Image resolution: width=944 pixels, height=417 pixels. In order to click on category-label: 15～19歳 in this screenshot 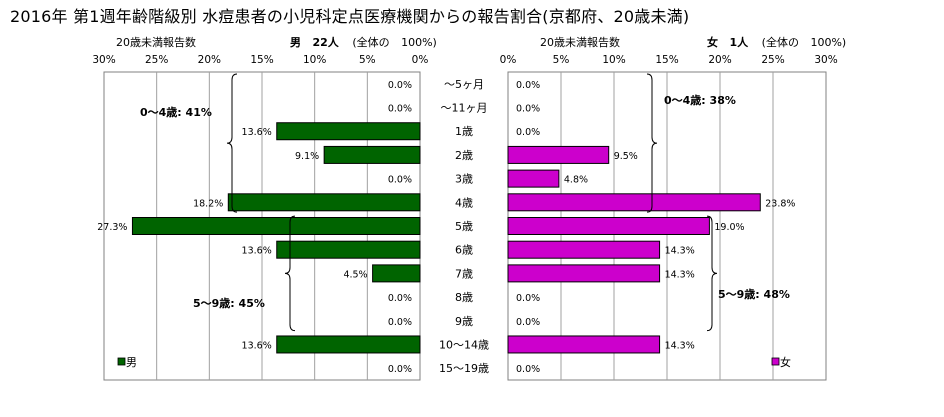, I will do `click(464, 368)`.